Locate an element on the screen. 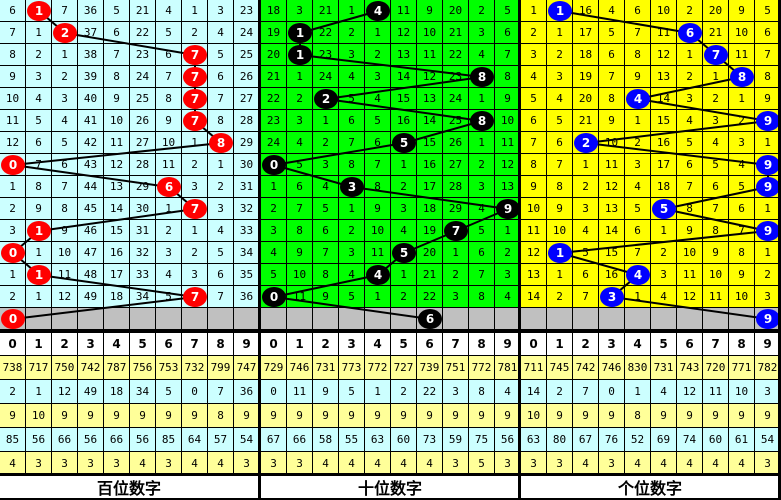  stat-cell: 1 is located at coordinates (378, 392).